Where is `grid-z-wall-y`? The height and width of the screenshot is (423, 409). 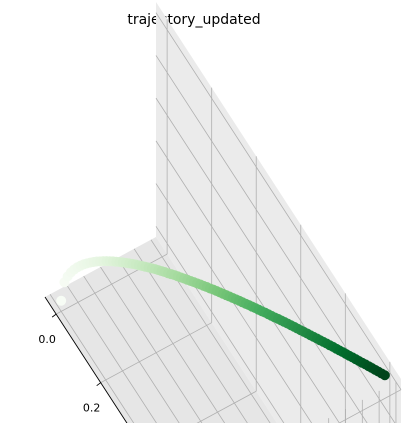 grid-z-wall-y is located at coordinates (220, 324).